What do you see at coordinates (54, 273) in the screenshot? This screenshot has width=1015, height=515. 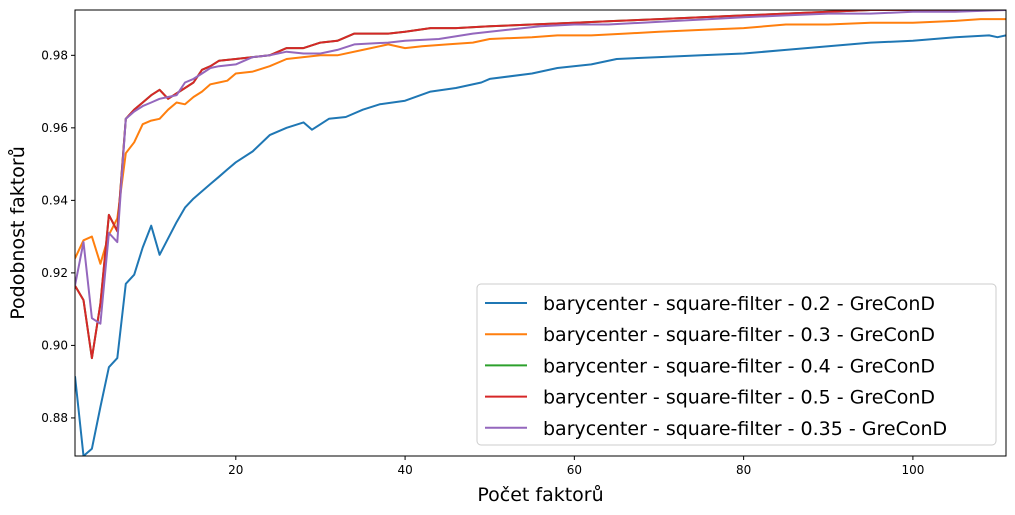 I see `y-tick-label: 0.92` at bounding box center [54, 273].